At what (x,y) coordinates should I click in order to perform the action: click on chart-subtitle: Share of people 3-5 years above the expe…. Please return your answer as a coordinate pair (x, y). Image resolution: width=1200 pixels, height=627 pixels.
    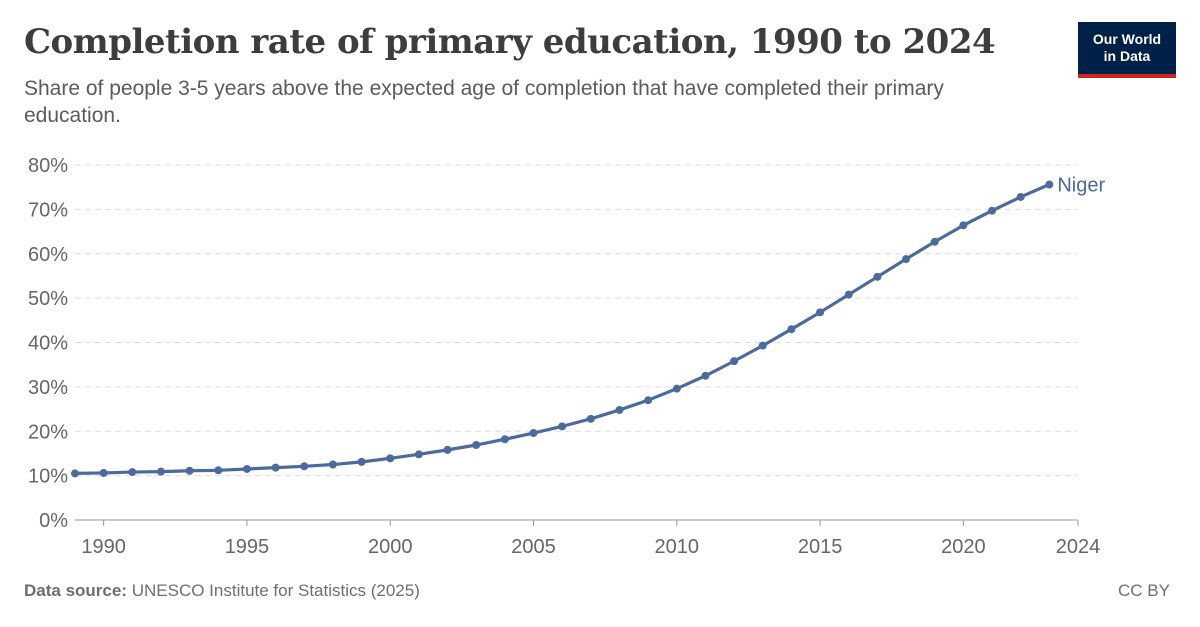
    Looking at the image, I should click on (484, 102).